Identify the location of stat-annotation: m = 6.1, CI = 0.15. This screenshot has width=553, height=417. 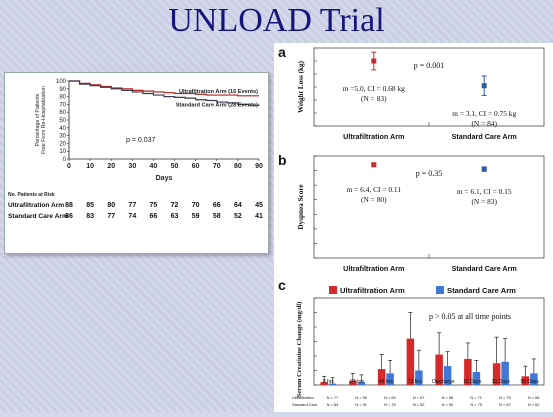
(484, 191).